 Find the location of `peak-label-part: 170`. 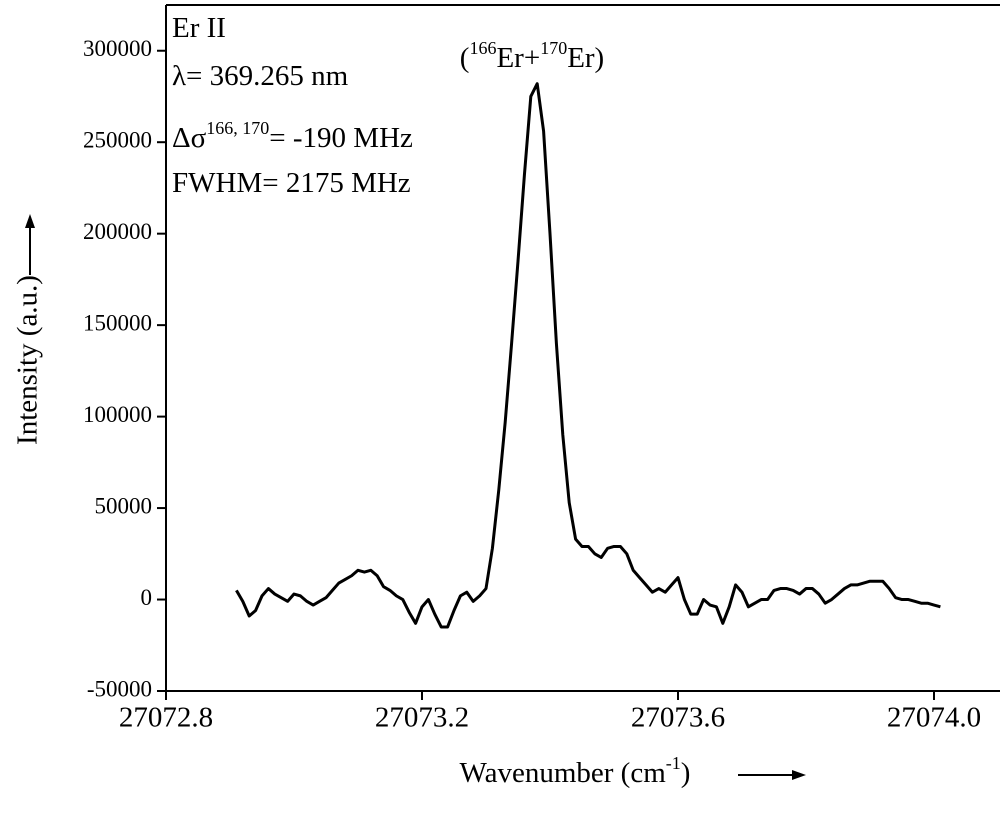

peak-label-part: 170 is located at coordinates (553, 48).